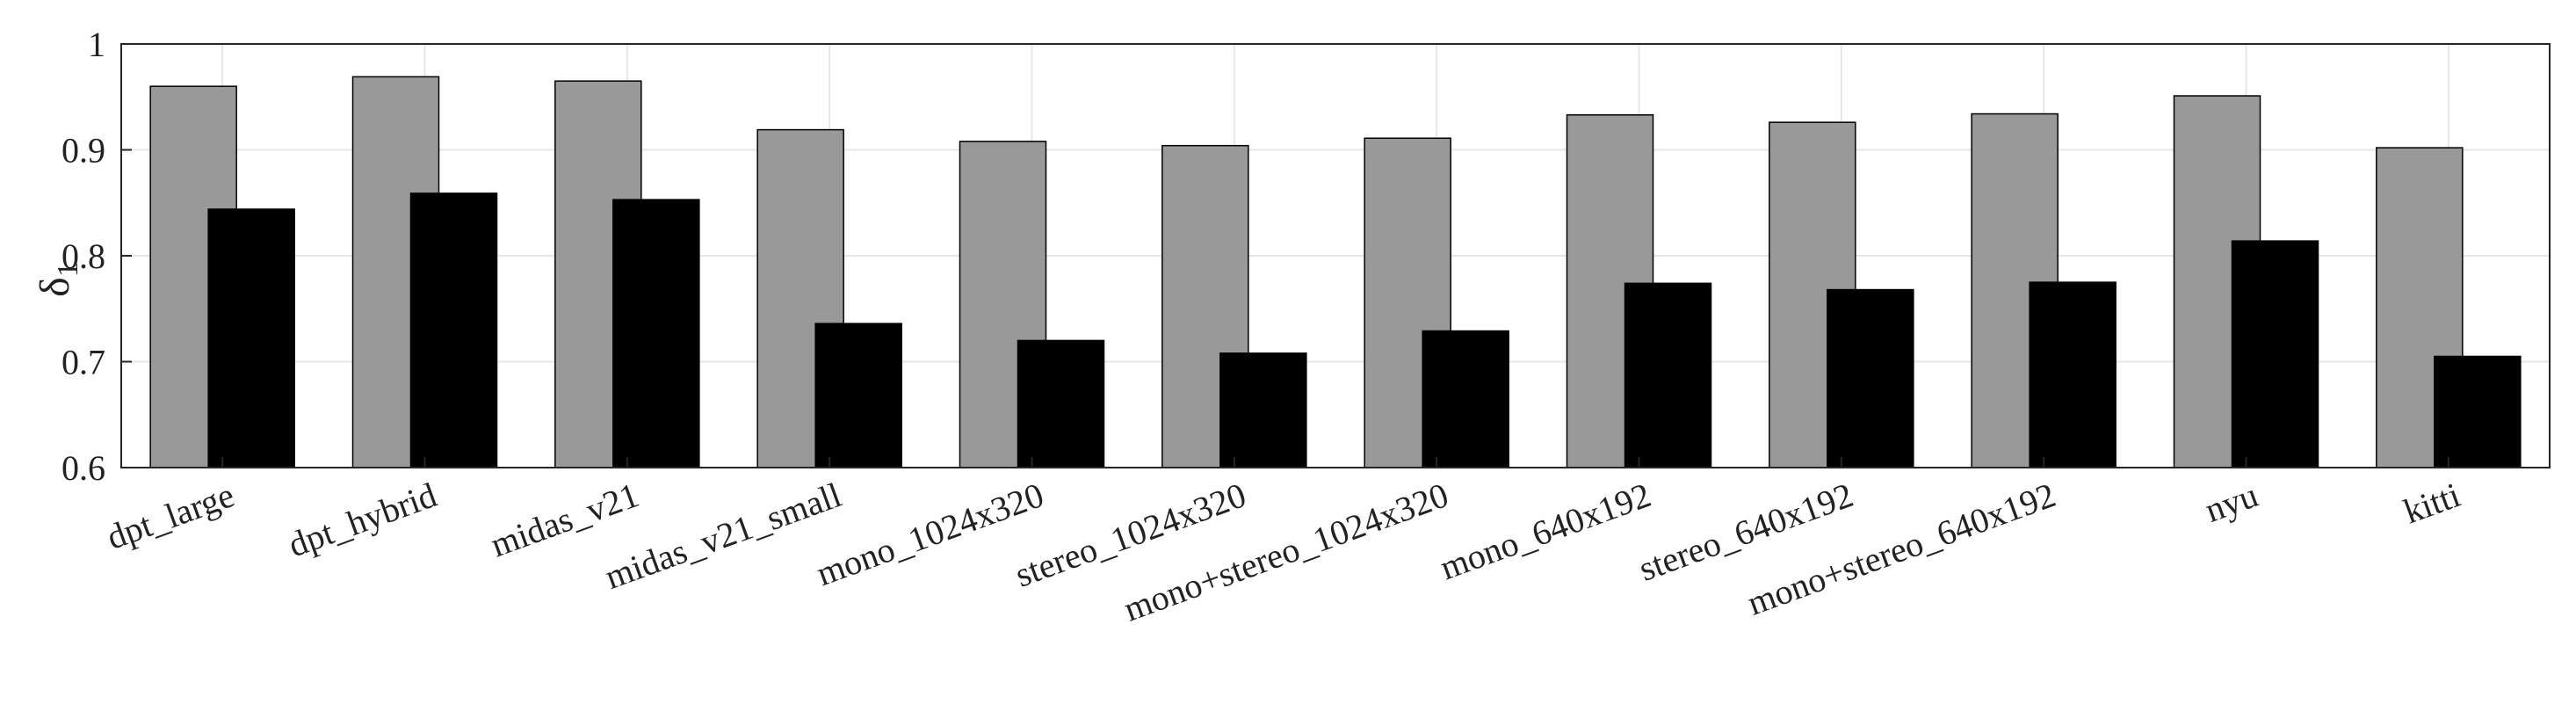 This screenshot has width=2576, height=726. What do you see at coordinates (171, 516) in the screenshot?
I see `x-tick-label: dpt_large` at bounding box center [171, 516].